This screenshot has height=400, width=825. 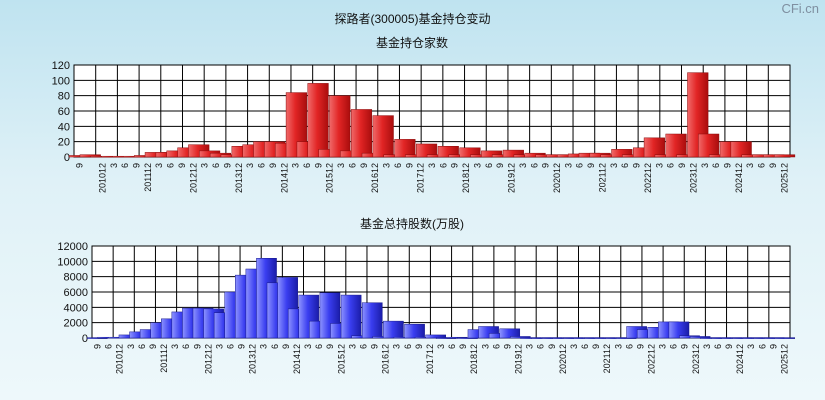 I want to click on holdings-count-xtick-label: 201112, so click(x=148, y=177).